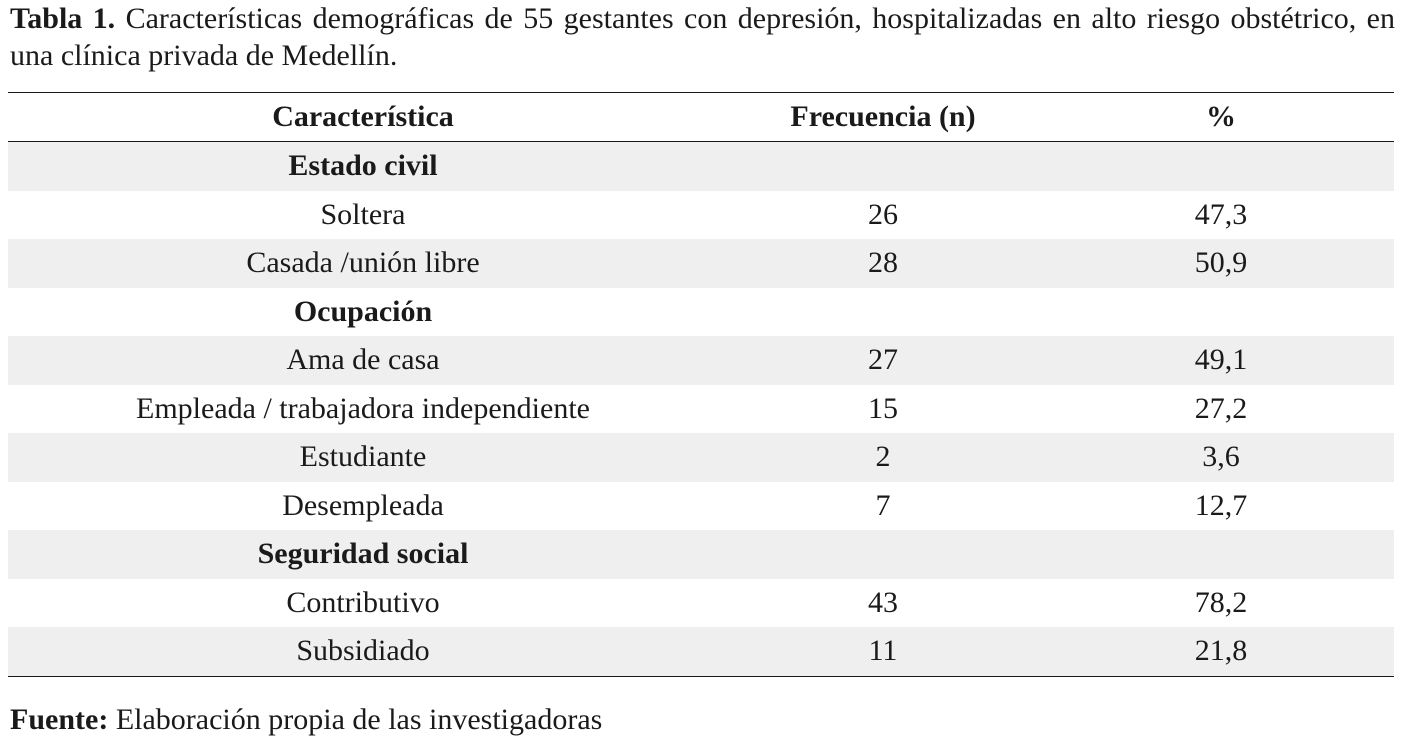 The height and width of the screenshot is (747, 1417). Describe the element at coordinates (1221, 602) in the screenshot. I see `cell-pct: 78,2` at that location.